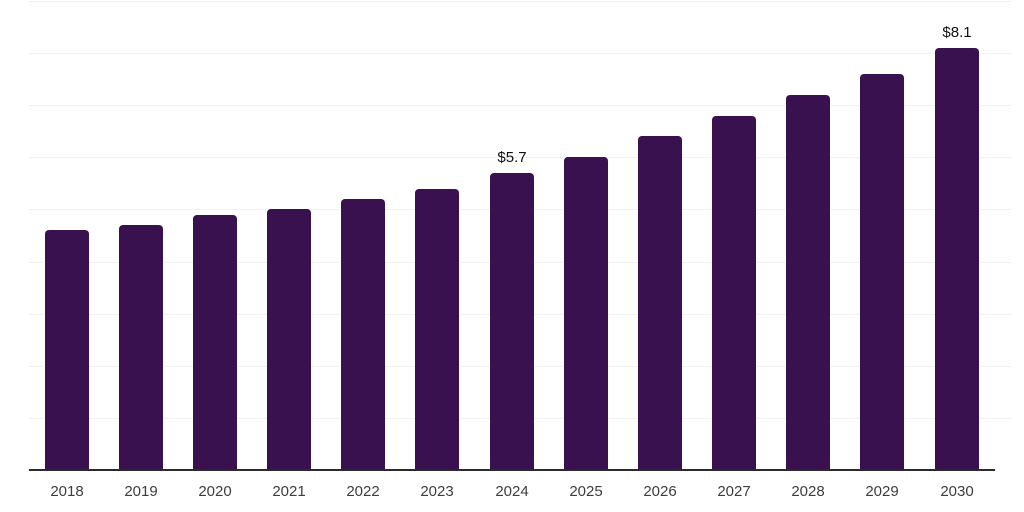  I want to click on x-axis-label-2030: 2030, so click(957, 491).